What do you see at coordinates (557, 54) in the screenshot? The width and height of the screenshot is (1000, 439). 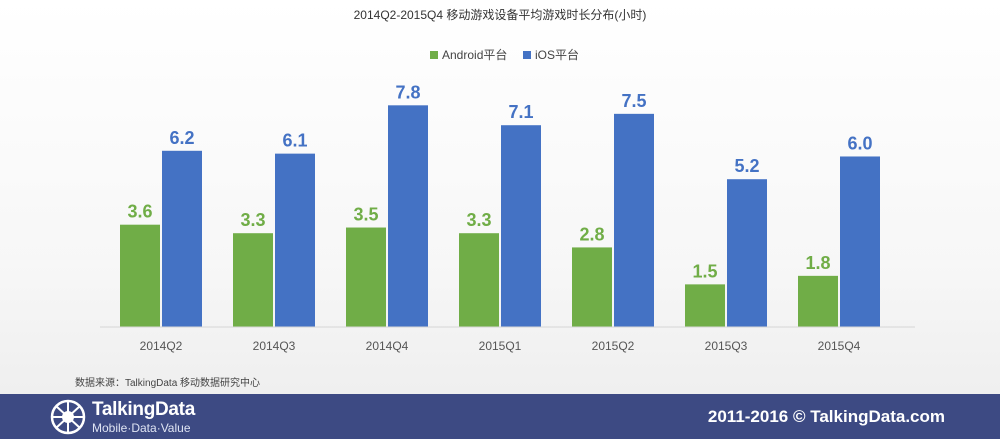 I see `legend-label-ios: iOS平台` at bounding box center [557, 54].